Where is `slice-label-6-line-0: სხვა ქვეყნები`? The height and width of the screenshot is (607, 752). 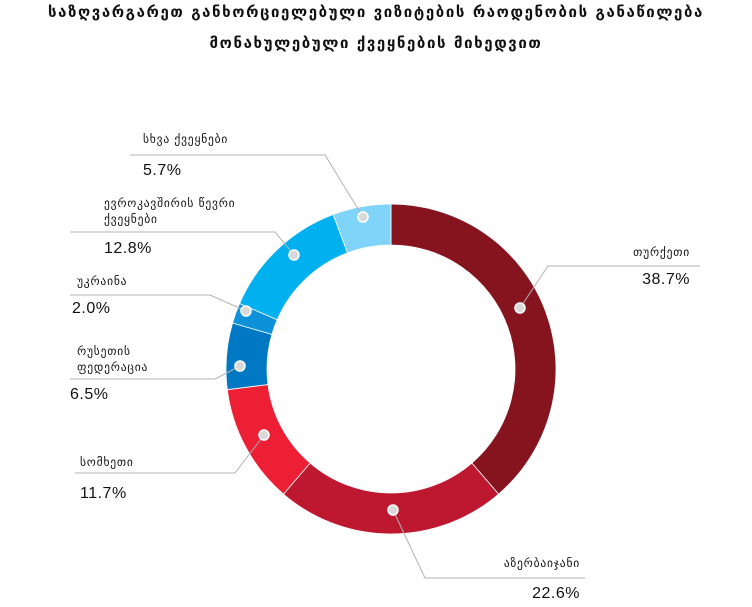 slice-label-6-line-0: სხვა ქვეყნები is located at coordinates (185, 139).